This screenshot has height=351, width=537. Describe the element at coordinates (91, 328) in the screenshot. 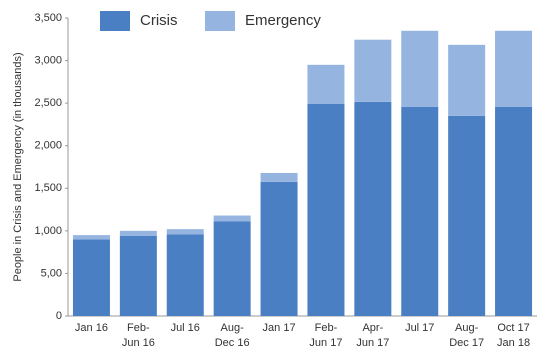

I see `x-tick-label: Jan 16` at that location.